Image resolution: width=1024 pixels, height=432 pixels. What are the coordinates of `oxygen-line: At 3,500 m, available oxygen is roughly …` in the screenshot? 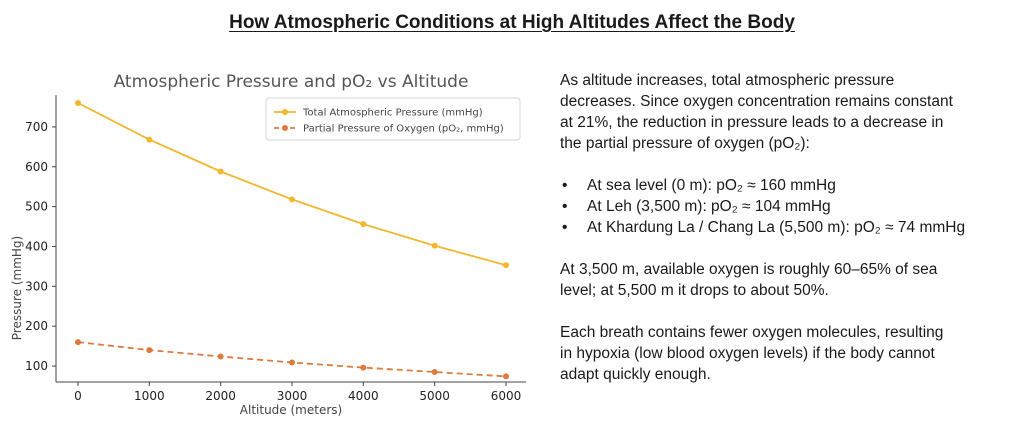 It's located at (749, 269).